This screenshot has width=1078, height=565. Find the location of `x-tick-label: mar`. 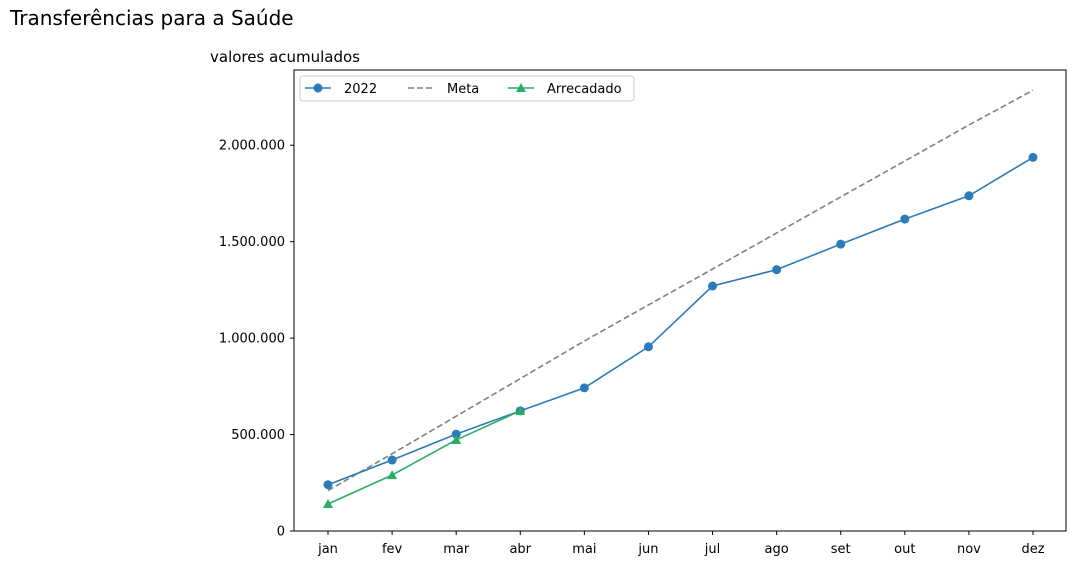

x-tick-label: mar is located at coordinates (456, 549).